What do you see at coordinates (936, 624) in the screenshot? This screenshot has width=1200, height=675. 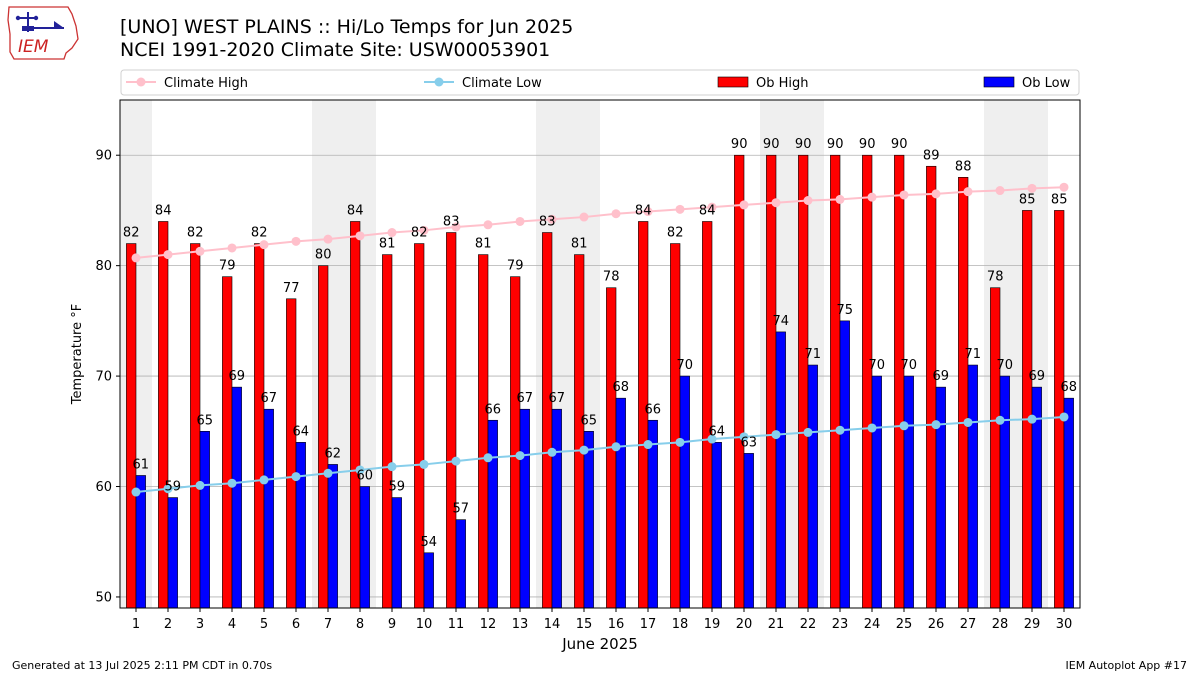 I see `x-tick-label: 26` at bounding box center [936, 624].